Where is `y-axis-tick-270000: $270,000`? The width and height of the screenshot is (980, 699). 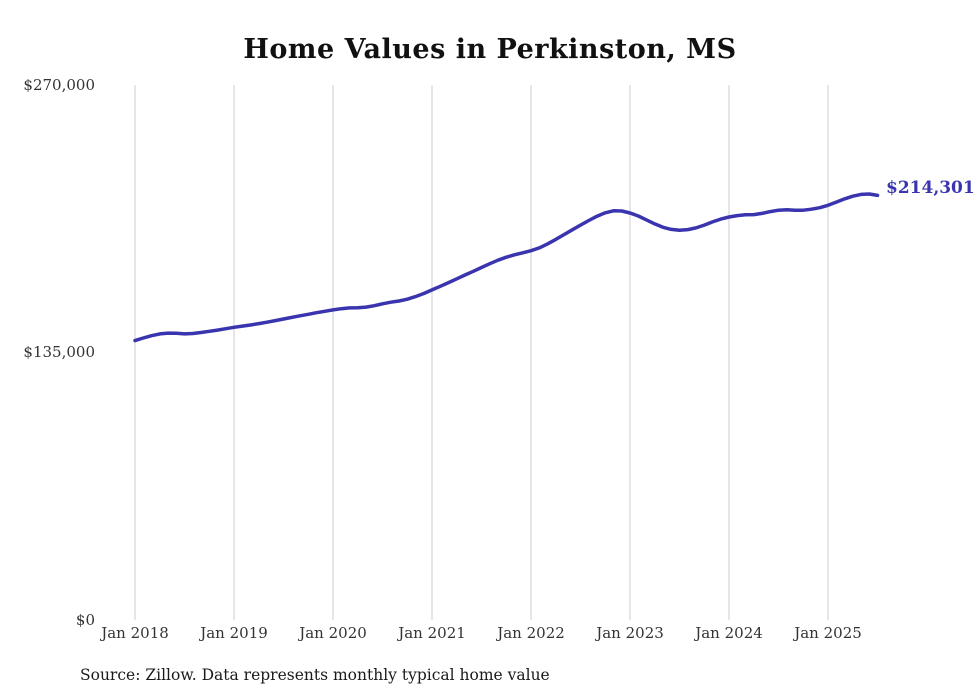
y-axis-tick-270000: $270,000 is located at coordinates (59, 85).